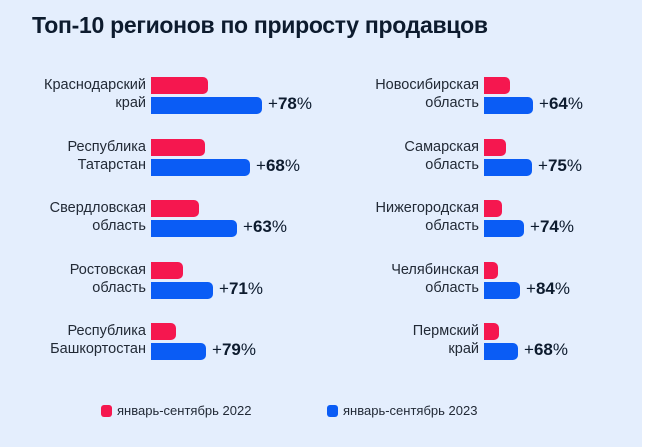 This screenshot has width=654, height=448. Describe the element at coordinates (107, 278) in the screenshot. I see `category-label: Ростовская область` at that location.